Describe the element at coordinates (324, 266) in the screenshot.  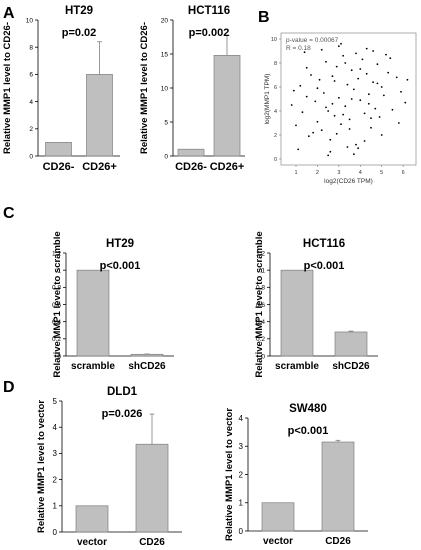
I see `p-value-annotation: p<0.001` at that location.